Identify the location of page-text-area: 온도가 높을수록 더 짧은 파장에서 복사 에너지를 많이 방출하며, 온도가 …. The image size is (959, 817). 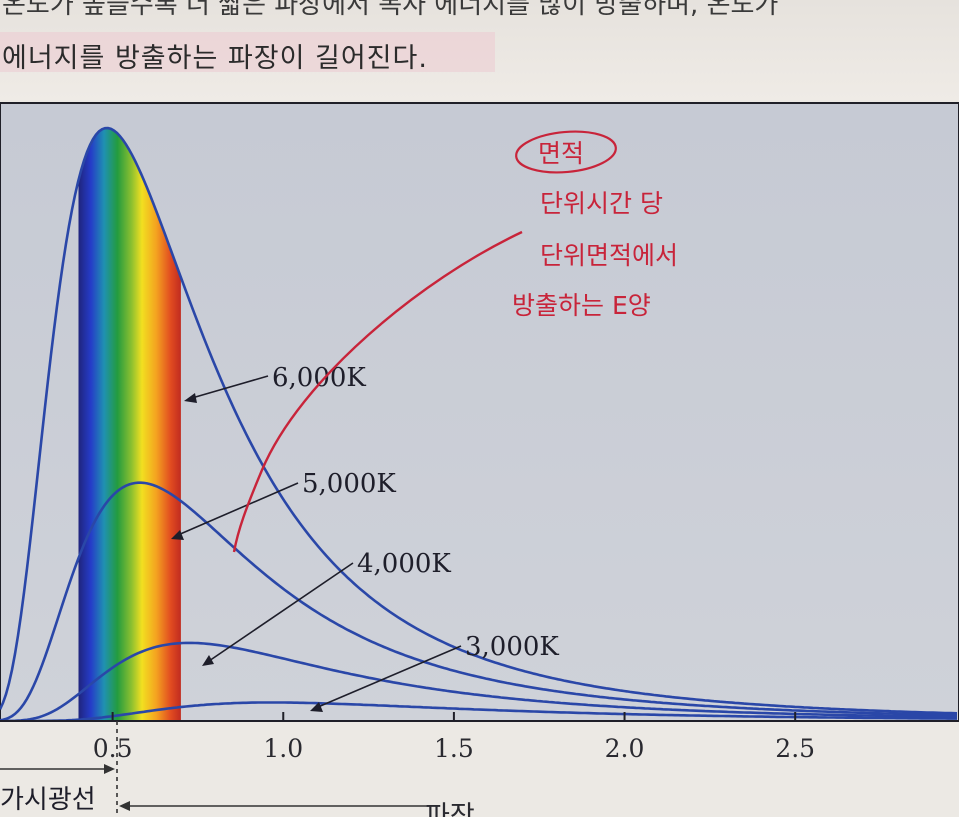
(479, 50).